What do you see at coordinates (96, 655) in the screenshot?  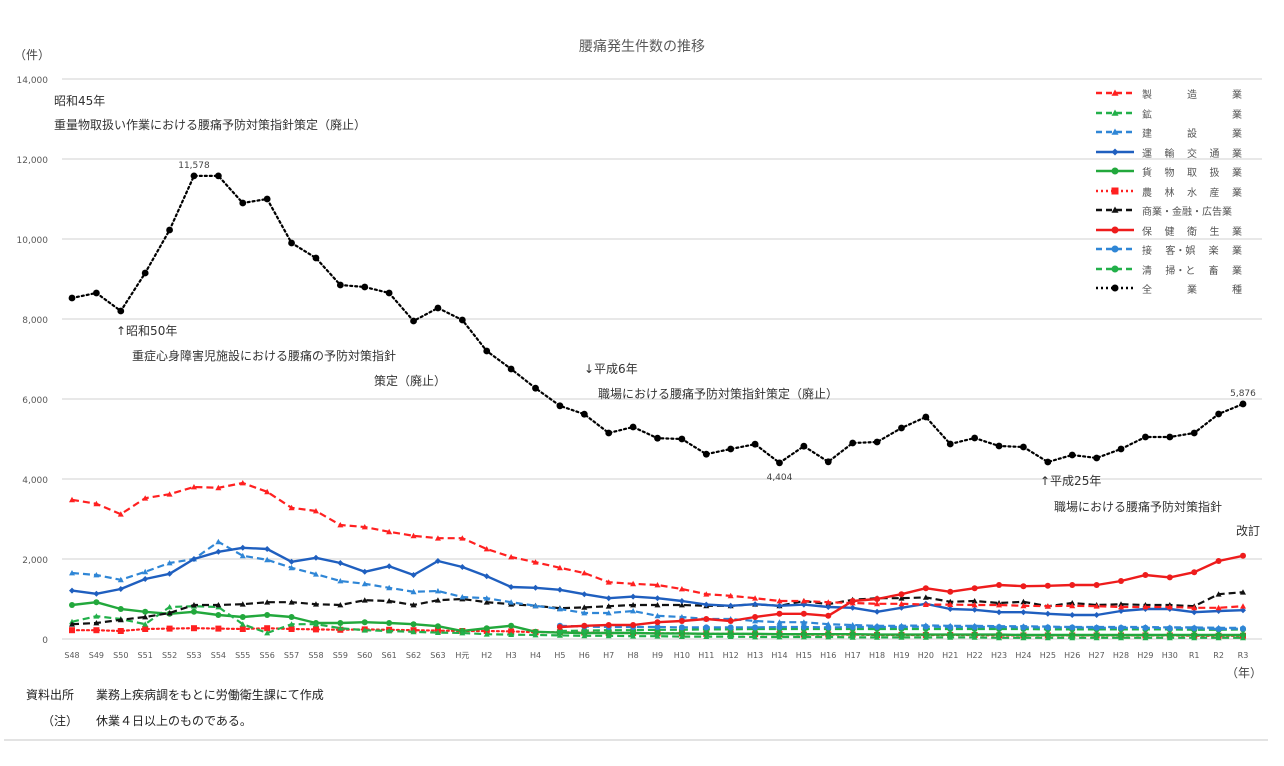 I see `x-tick-label: S49` at bounding box center [96, 655].